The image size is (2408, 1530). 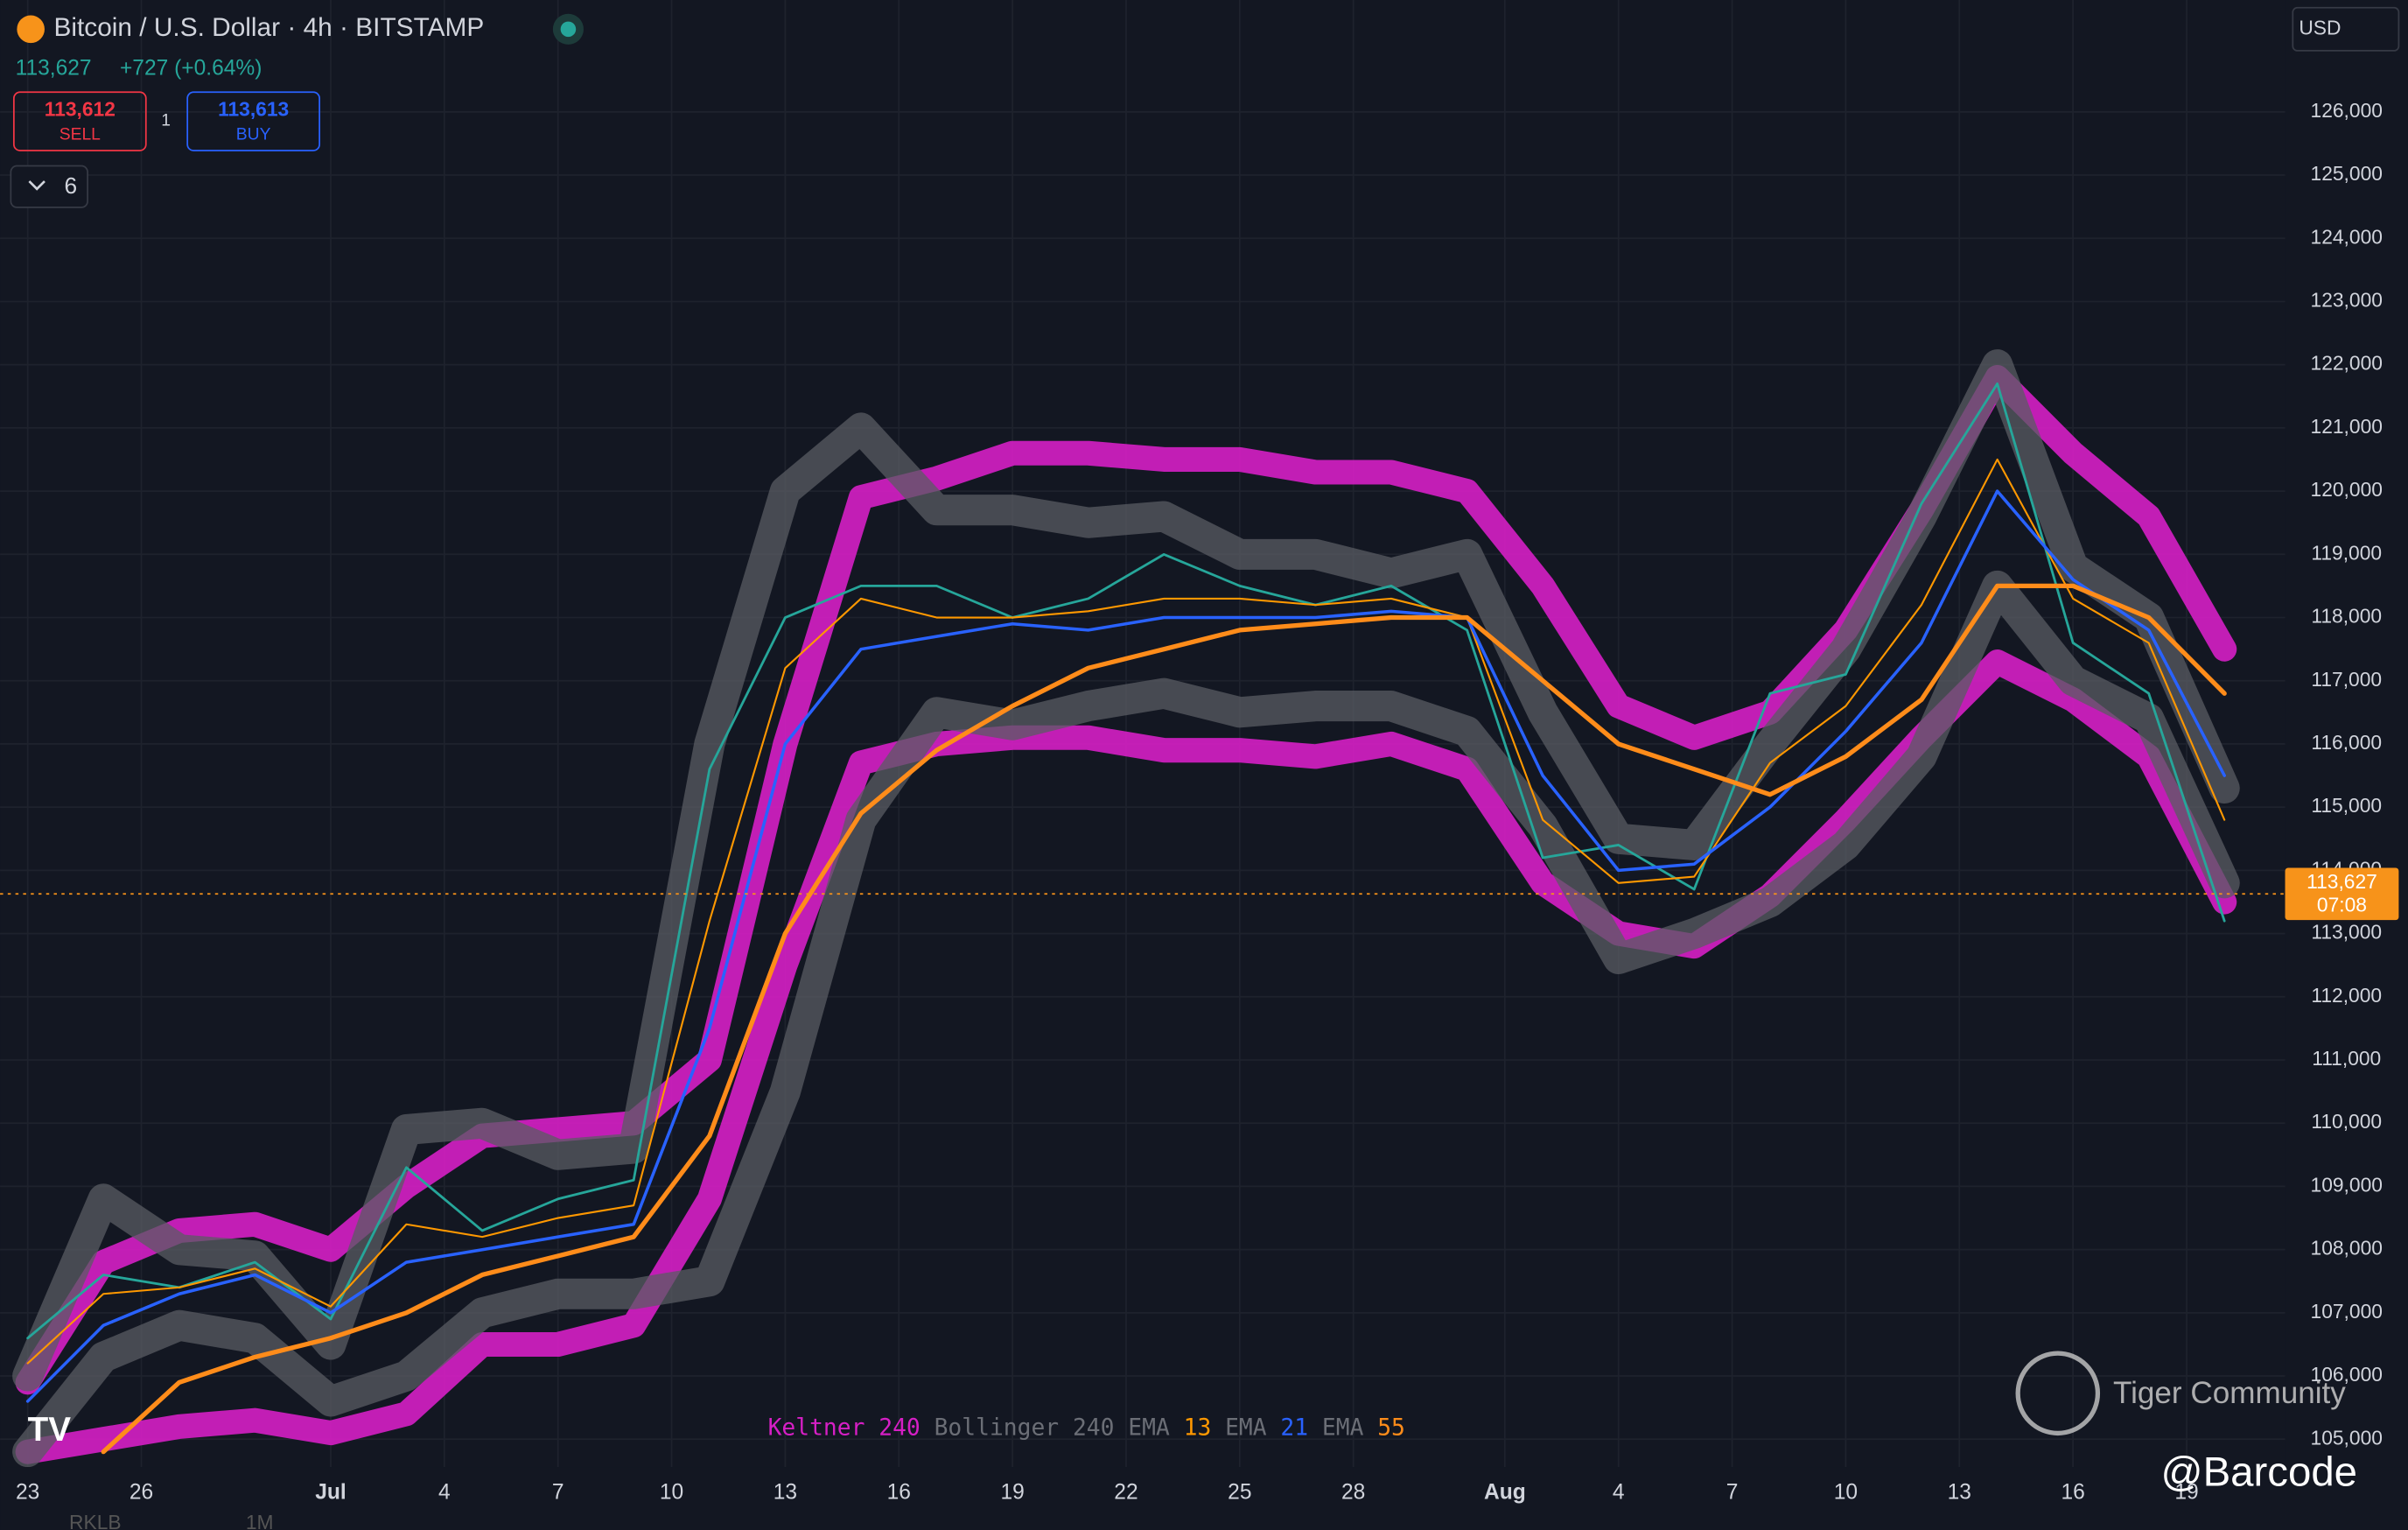 What do you see at coordinates (54, 68) in the screenshot?
I see `last-price: 113,627` at bounding box center [54, 68].